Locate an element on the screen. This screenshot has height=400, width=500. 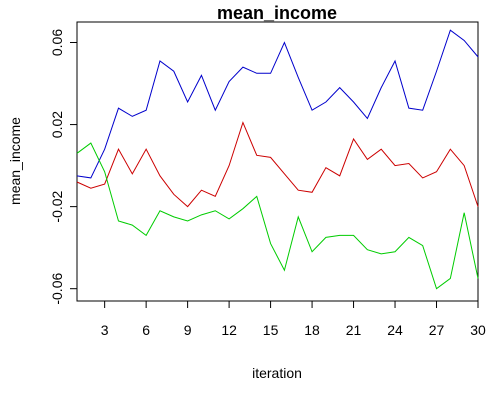
x-axis-label: iteration is located at coordinates (277, 373).